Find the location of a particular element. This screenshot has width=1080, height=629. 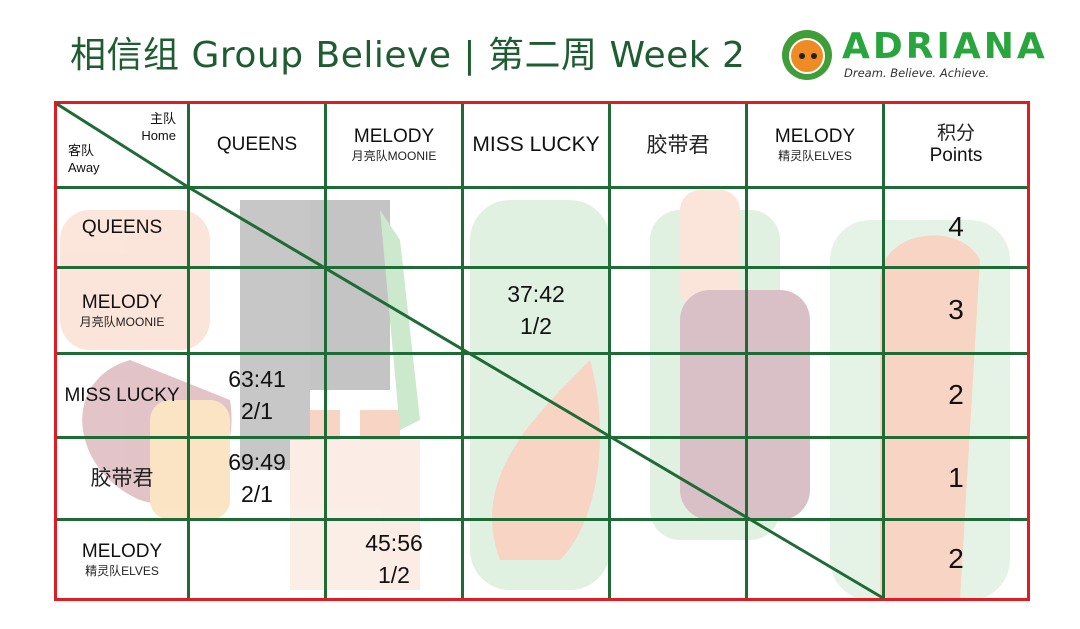

logo-tagline: Dream. Believe. Achieve. is located at coordinates (917, 73).